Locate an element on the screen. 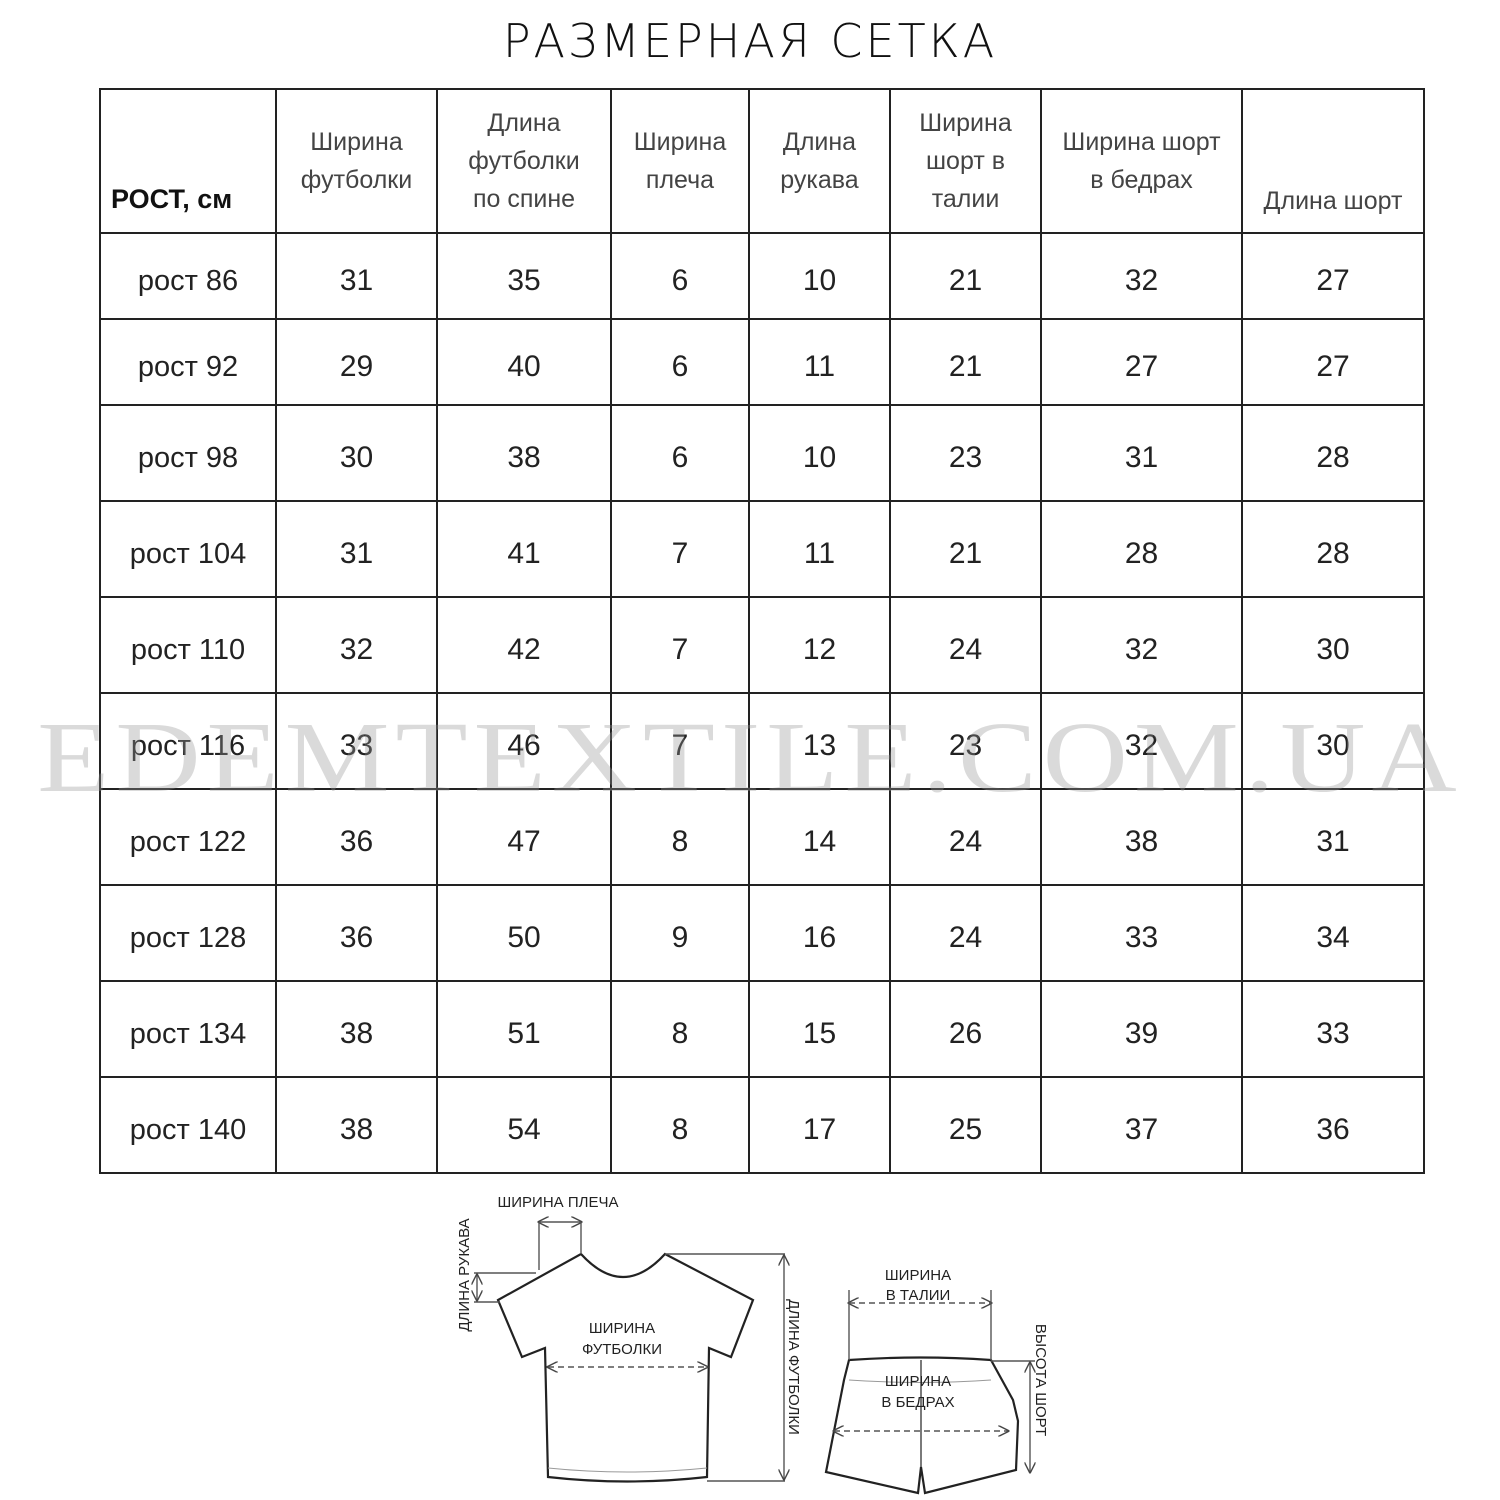 Image resolution: width=1500 pixels, height=1500 pixels. row-height-label: рост 140 is located at coordinates (188, 1125).